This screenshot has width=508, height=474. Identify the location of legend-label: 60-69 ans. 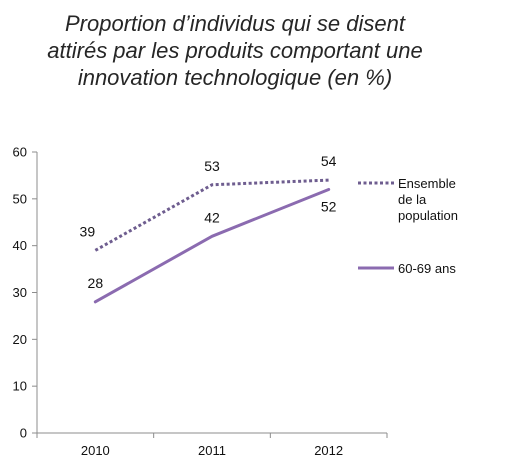
(427, 268).